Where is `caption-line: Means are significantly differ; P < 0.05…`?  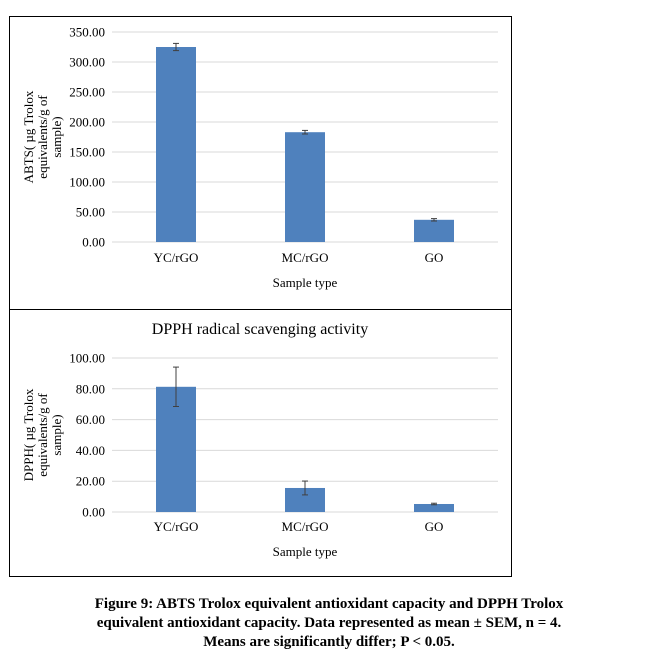 caption-line: Means are significantly differ; P < 0.05… is located at coordinates (329, 642).